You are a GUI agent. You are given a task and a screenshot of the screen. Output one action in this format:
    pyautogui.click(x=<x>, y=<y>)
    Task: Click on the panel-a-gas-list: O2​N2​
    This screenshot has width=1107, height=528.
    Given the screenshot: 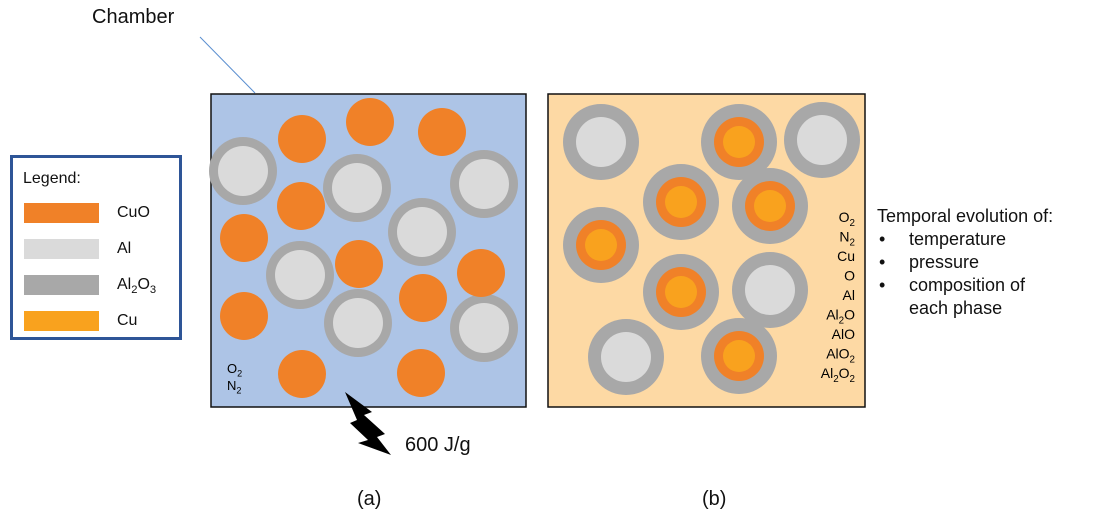 What is the action you would take?
    pyautogui.click(x=234, y=378)
    